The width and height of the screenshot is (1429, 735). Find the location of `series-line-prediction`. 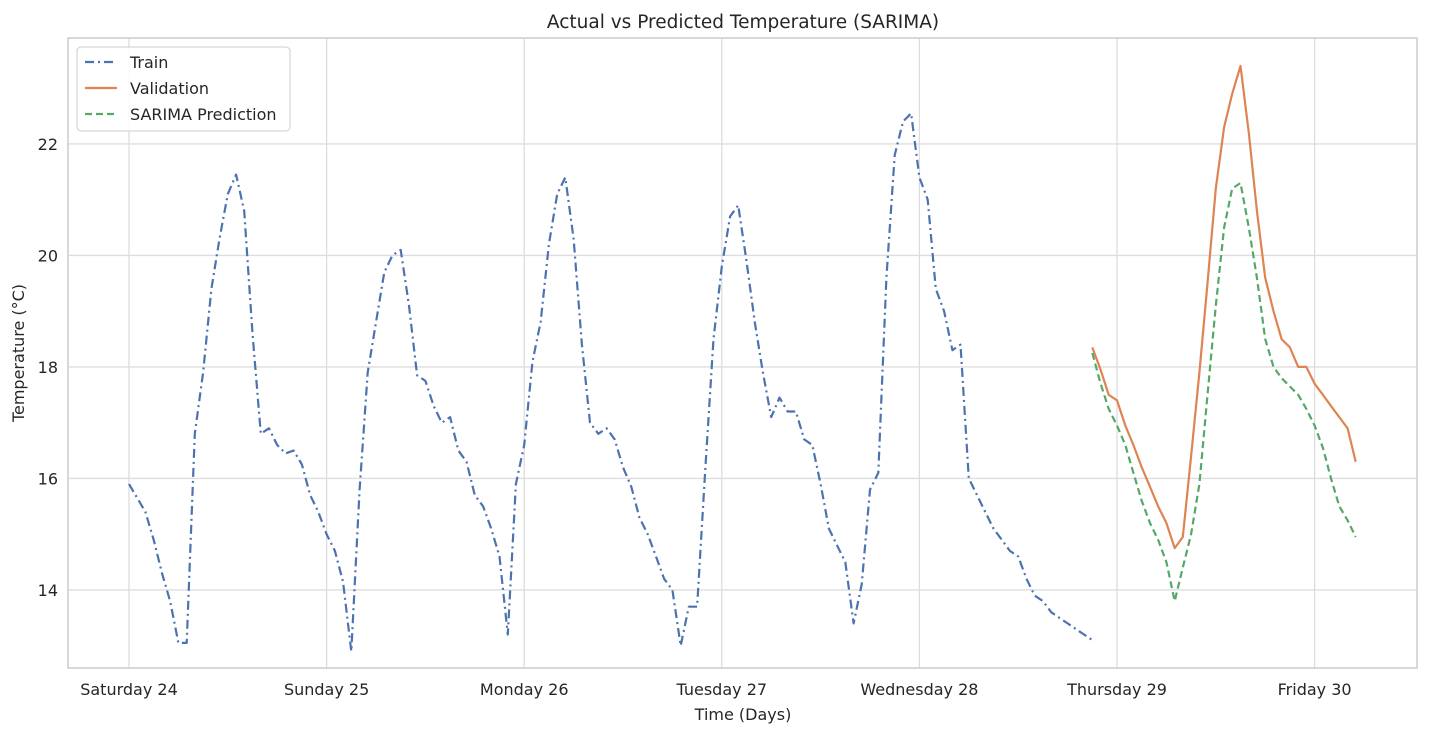

series-line-prediction is located at coordinates (1224, 392).